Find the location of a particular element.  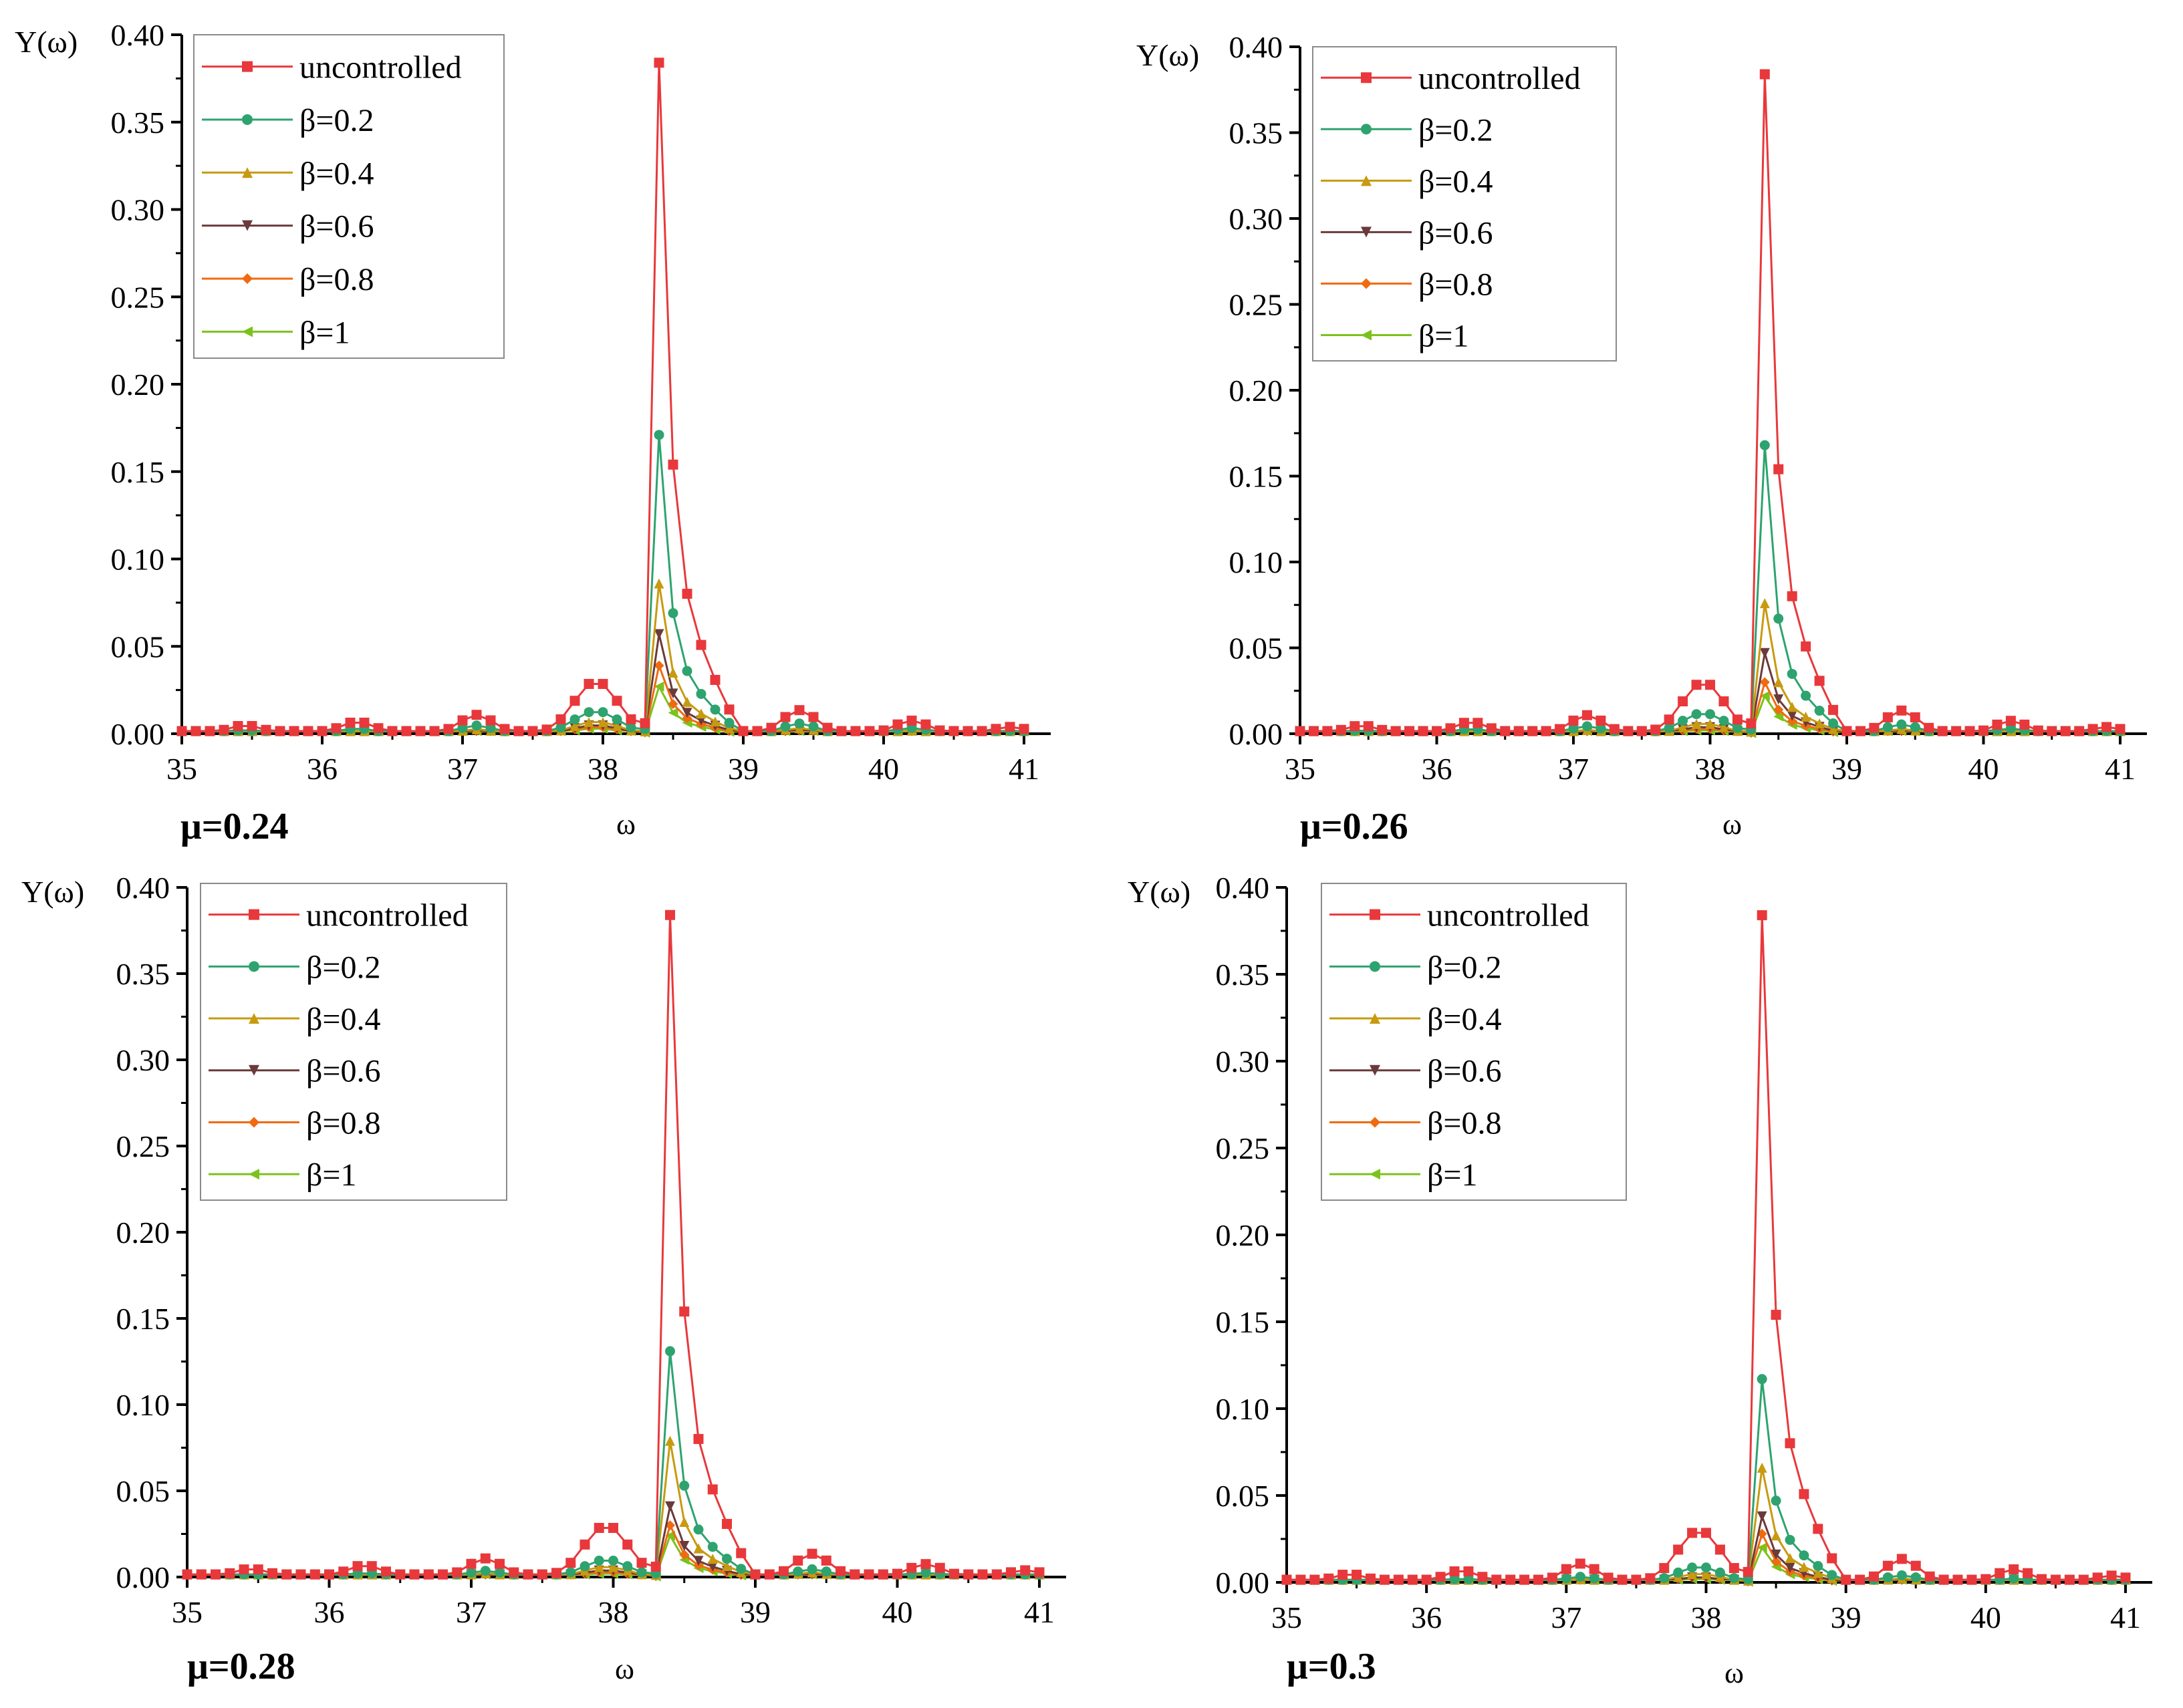

legend-label: uncontrolled is located at coordinates (1499, 78).